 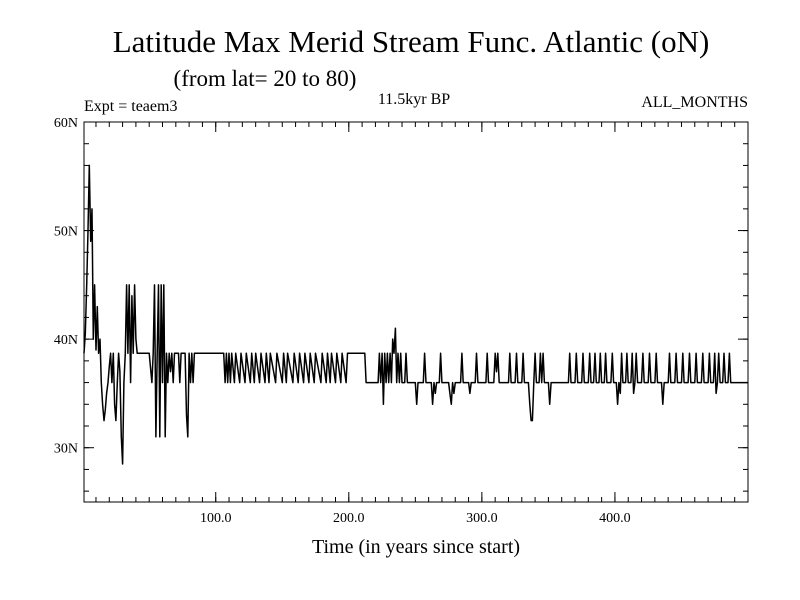 I want to click on months-label: ALL_MONTHS, so click(x=694, y=102).